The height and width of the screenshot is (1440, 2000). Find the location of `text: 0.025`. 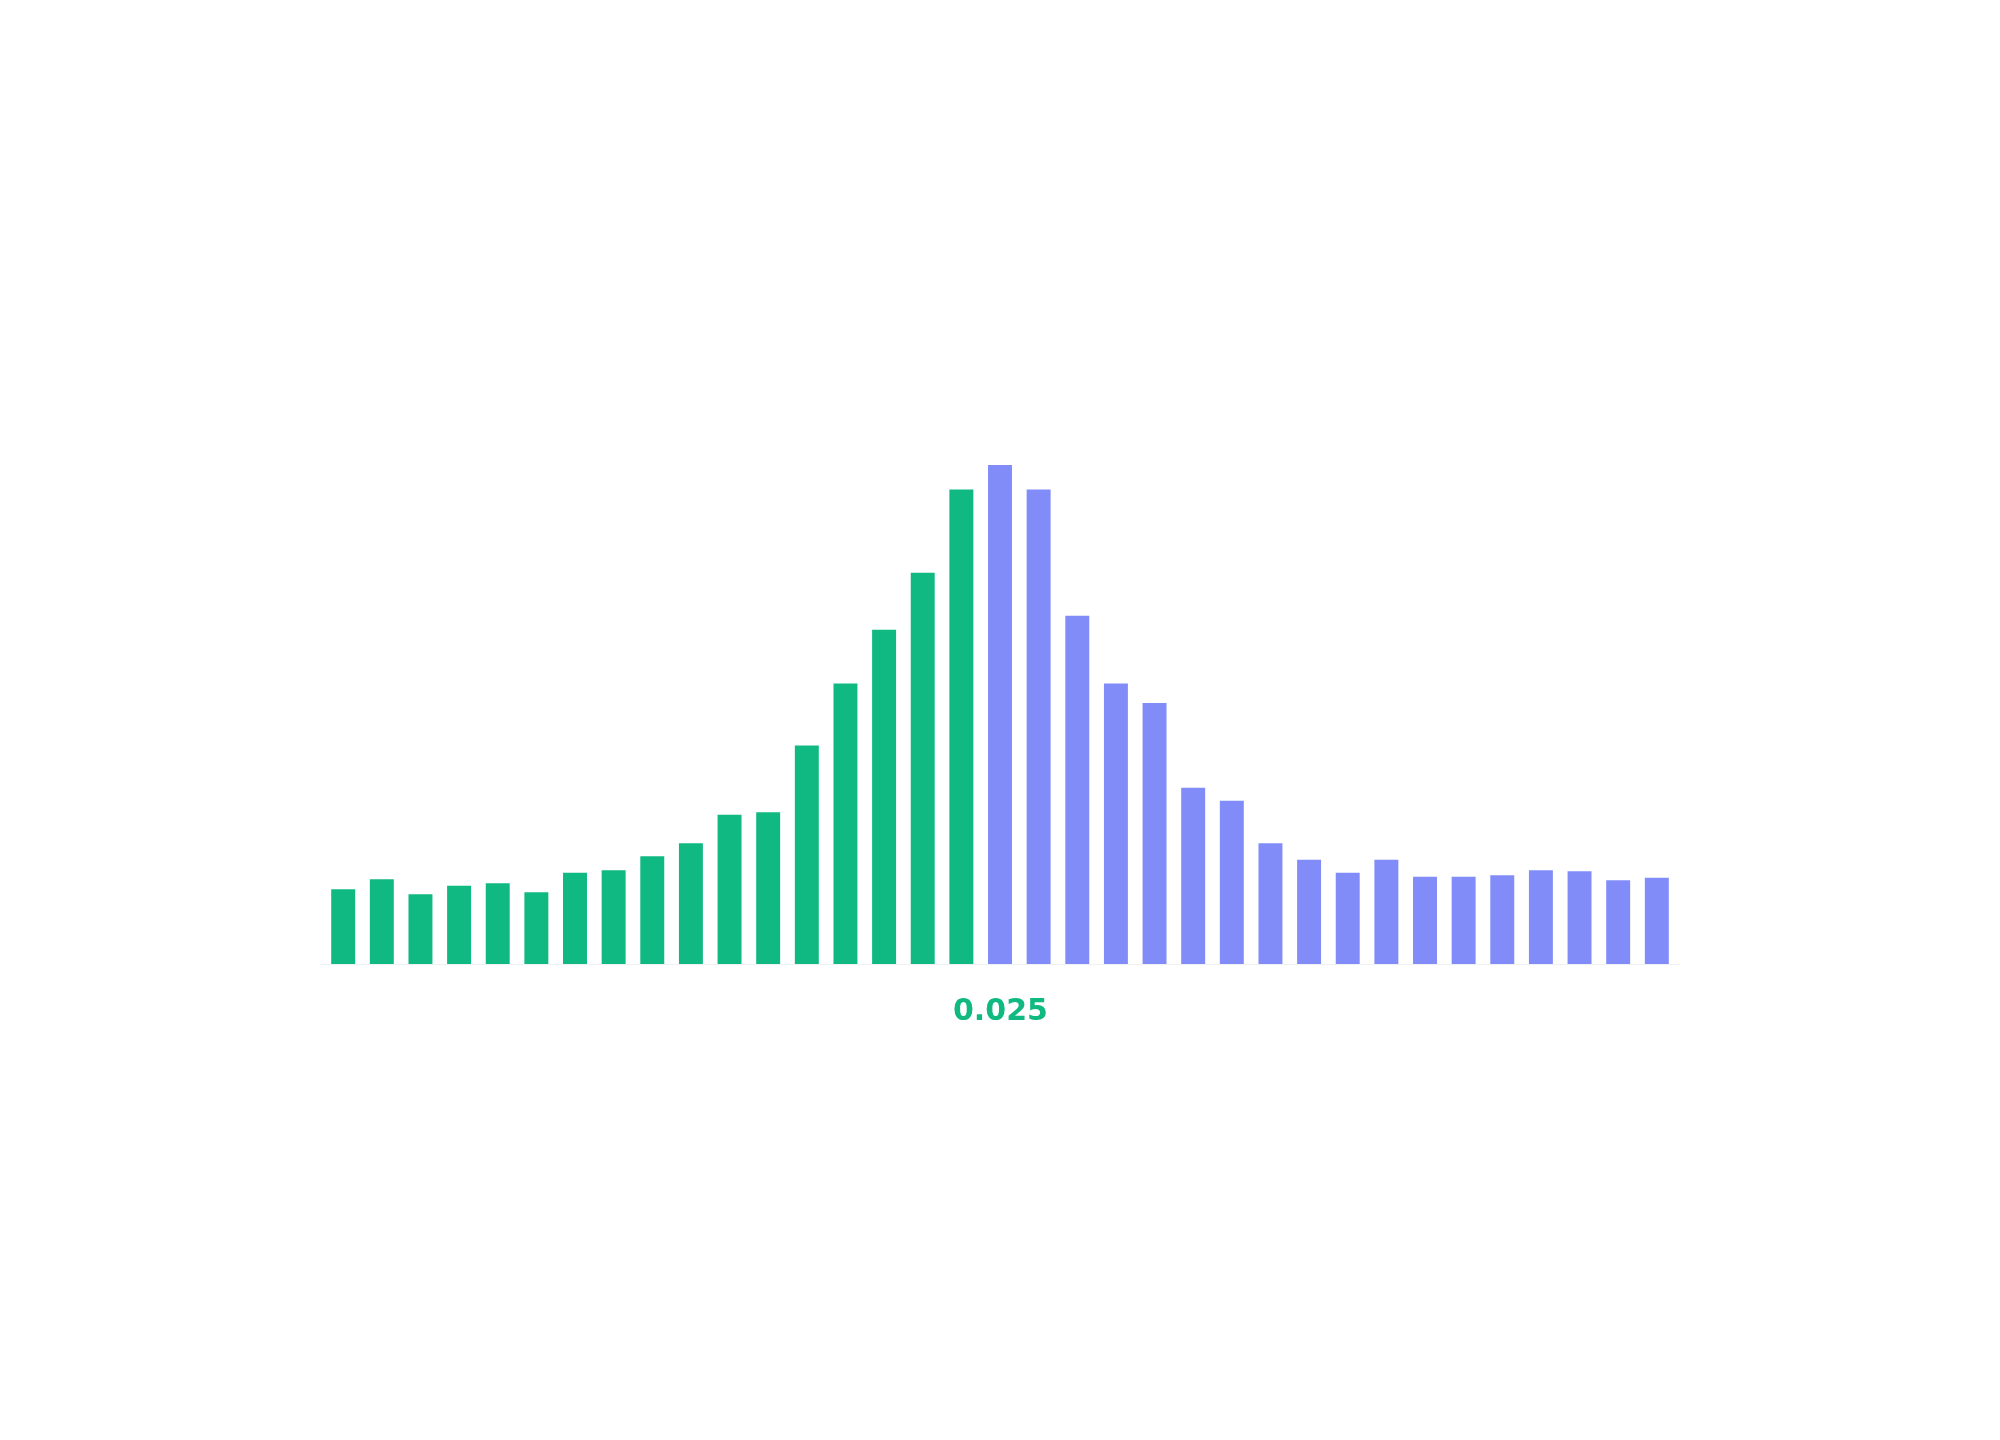

text: 0.025 is located at coordinates (1000, 1009).